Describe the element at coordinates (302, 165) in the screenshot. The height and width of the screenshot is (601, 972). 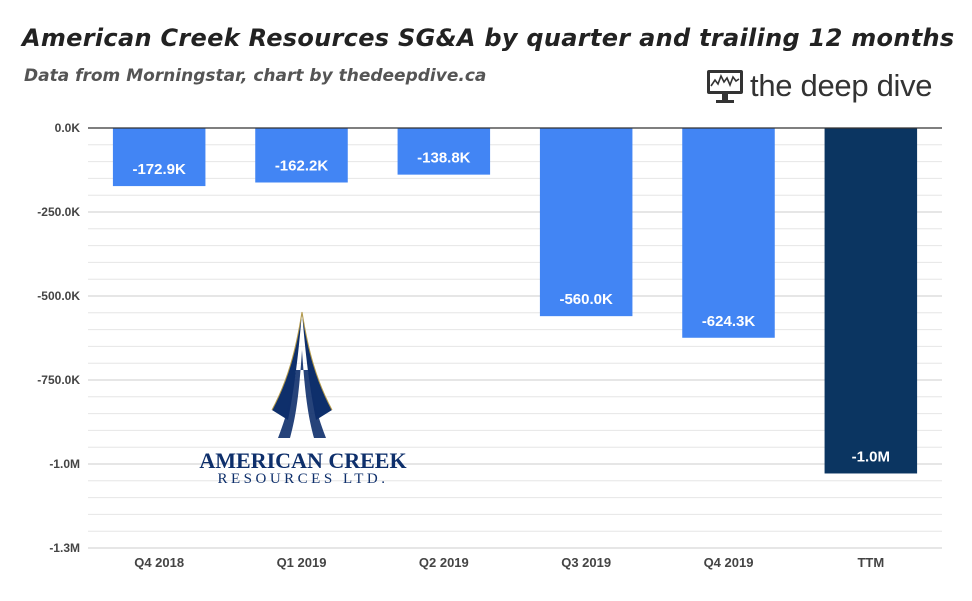
I see `data-label: -162.2K` at that location.